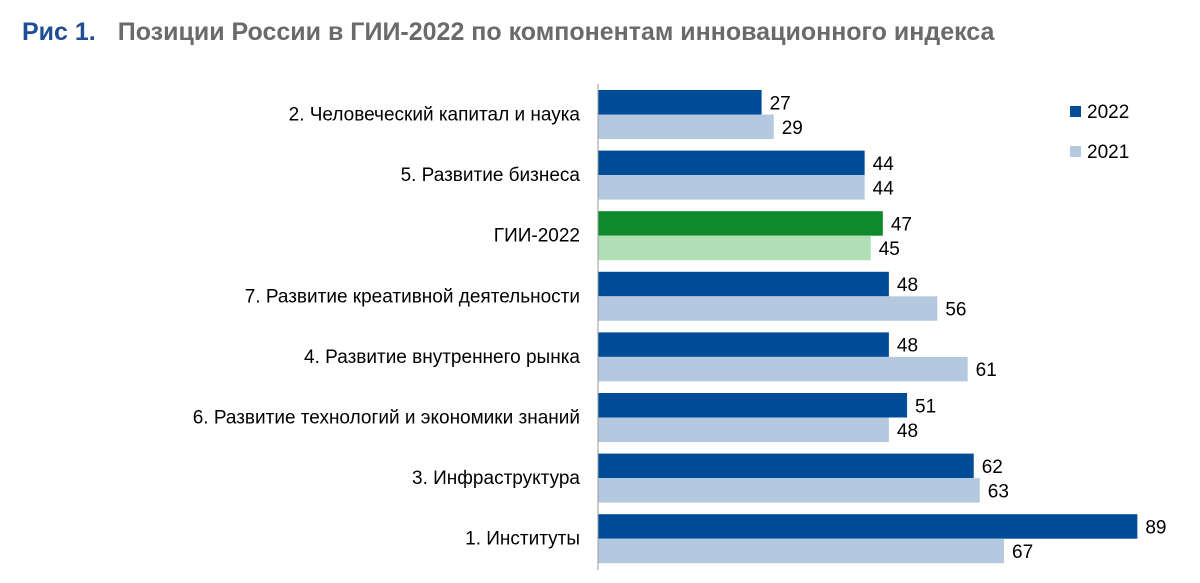  What do you see at coordinates (743, 429) in the screenshot?
I see `bar-2021-6-развитие-технологий-и-экономики-знаний` at bounding box center [743, 429].